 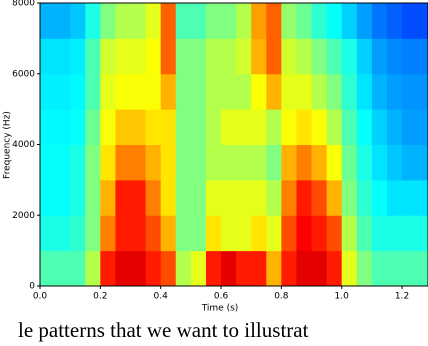 I want to click on y-tick-label: 4000, so click(x=23, y=145).